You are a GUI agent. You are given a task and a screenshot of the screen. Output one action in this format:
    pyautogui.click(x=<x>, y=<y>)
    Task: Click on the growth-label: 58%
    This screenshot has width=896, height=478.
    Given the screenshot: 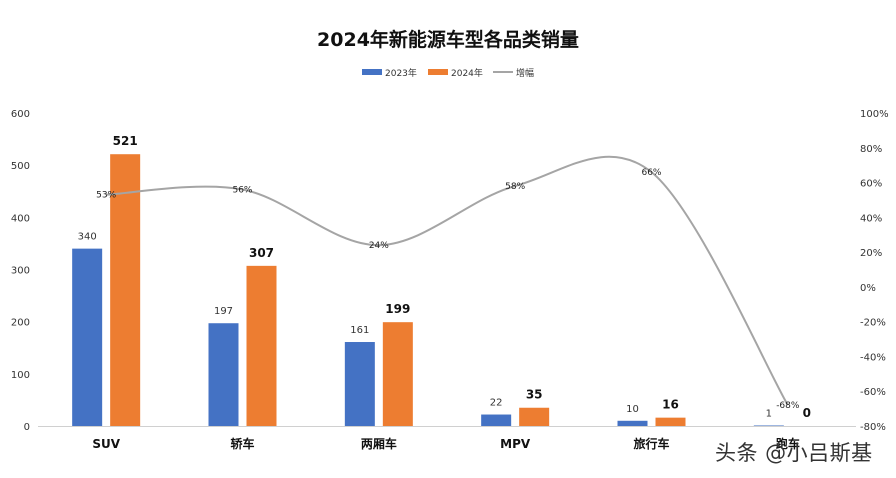 What is the action you would take?
    pyautogui.click(x=515, y=187)
    